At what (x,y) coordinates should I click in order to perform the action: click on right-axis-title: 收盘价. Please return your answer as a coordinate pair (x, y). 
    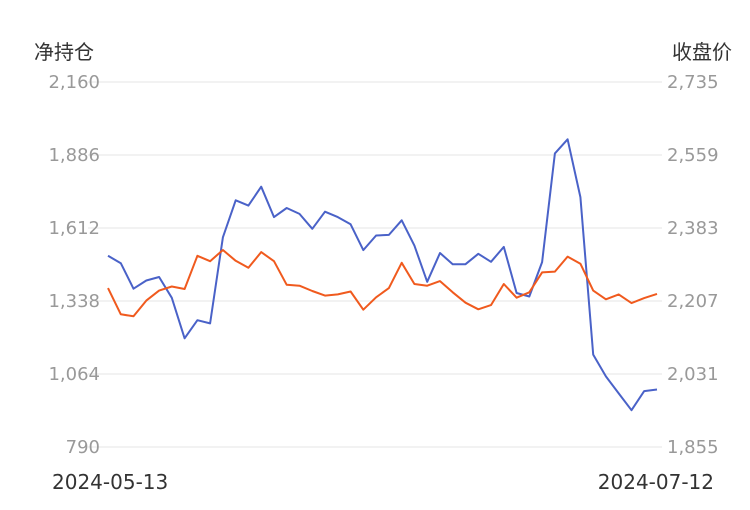
    Looking at the image, I should click on (702, 52).